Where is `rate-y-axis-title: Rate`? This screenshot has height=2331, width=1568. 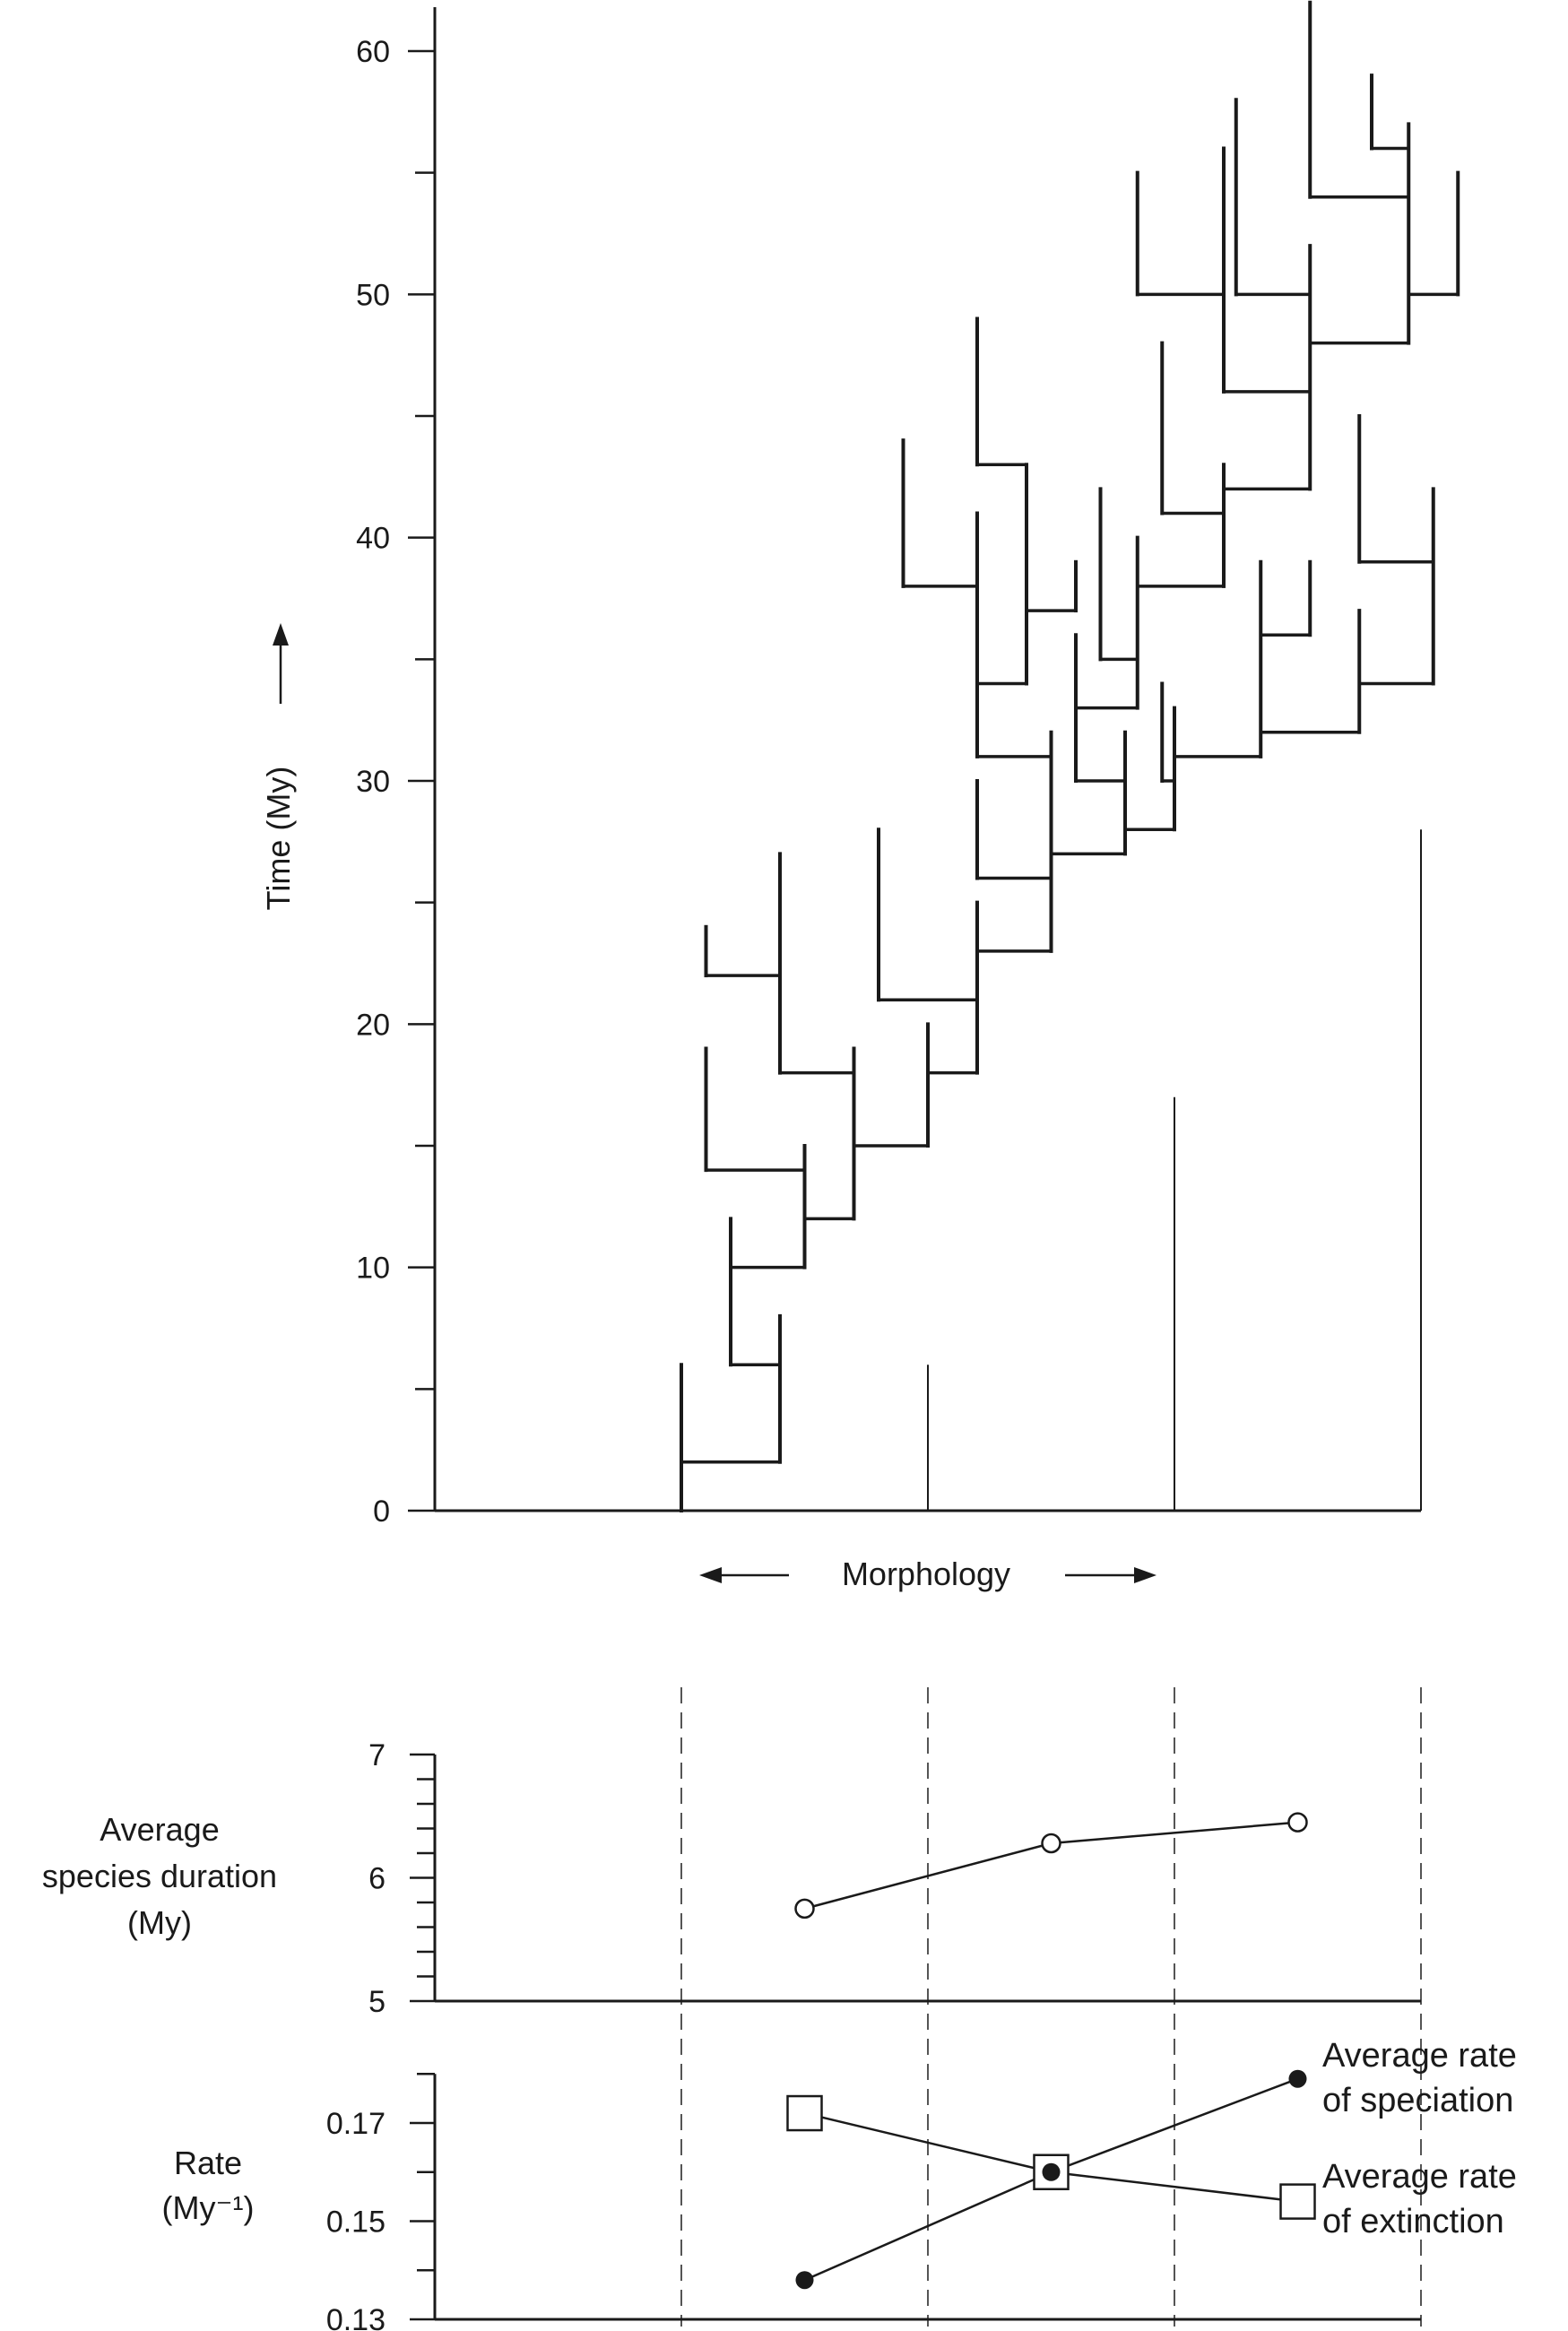 rate-y-axis-title: Rate is located at coordinates (208, 2163).